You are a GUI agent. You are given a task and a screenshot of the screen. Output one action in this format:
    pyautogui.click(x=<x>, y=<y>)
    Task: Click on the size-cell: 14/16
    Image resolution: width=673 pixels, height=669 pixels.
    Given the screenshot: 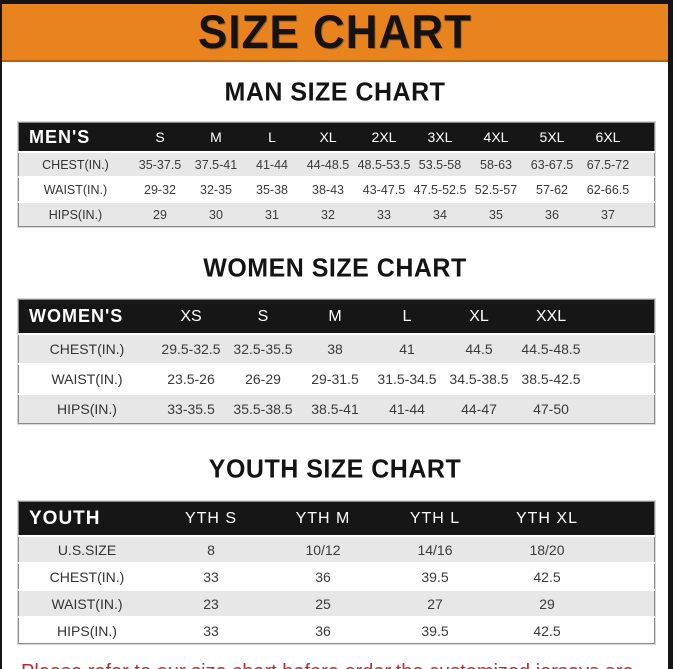 What is the action you would take?
    pyautogui.click(x=435, y=549)
    